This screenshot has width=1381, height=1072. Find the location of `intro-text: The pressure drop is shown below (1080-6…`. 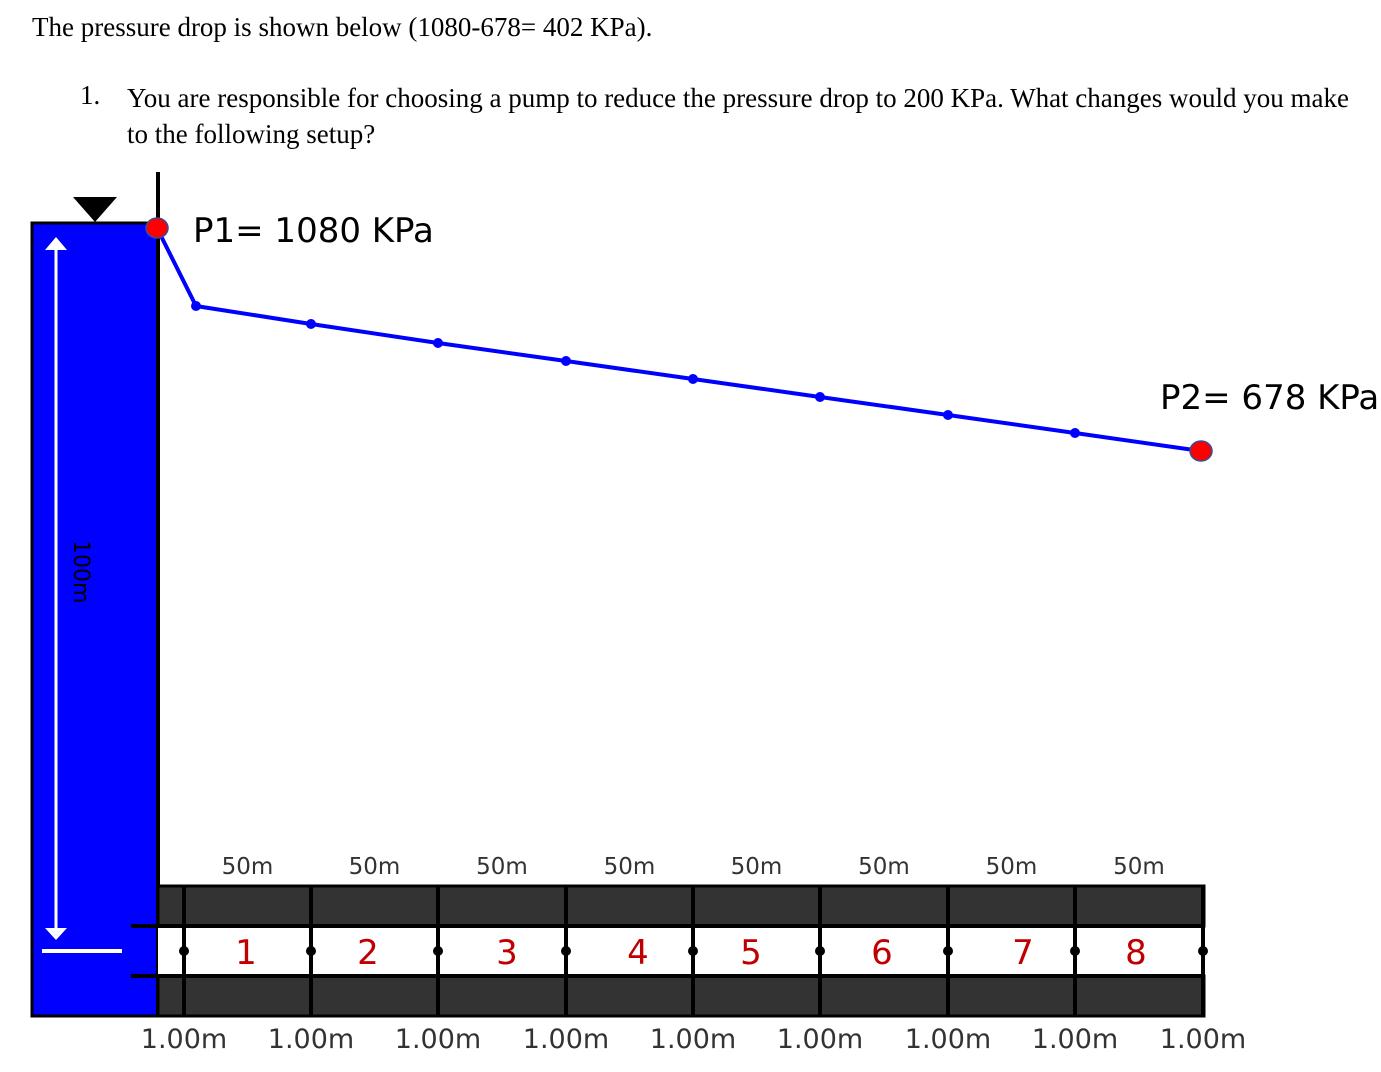

intro-text: The pressure drop is shown below (1080-6… is located at coordinates (342, 27).